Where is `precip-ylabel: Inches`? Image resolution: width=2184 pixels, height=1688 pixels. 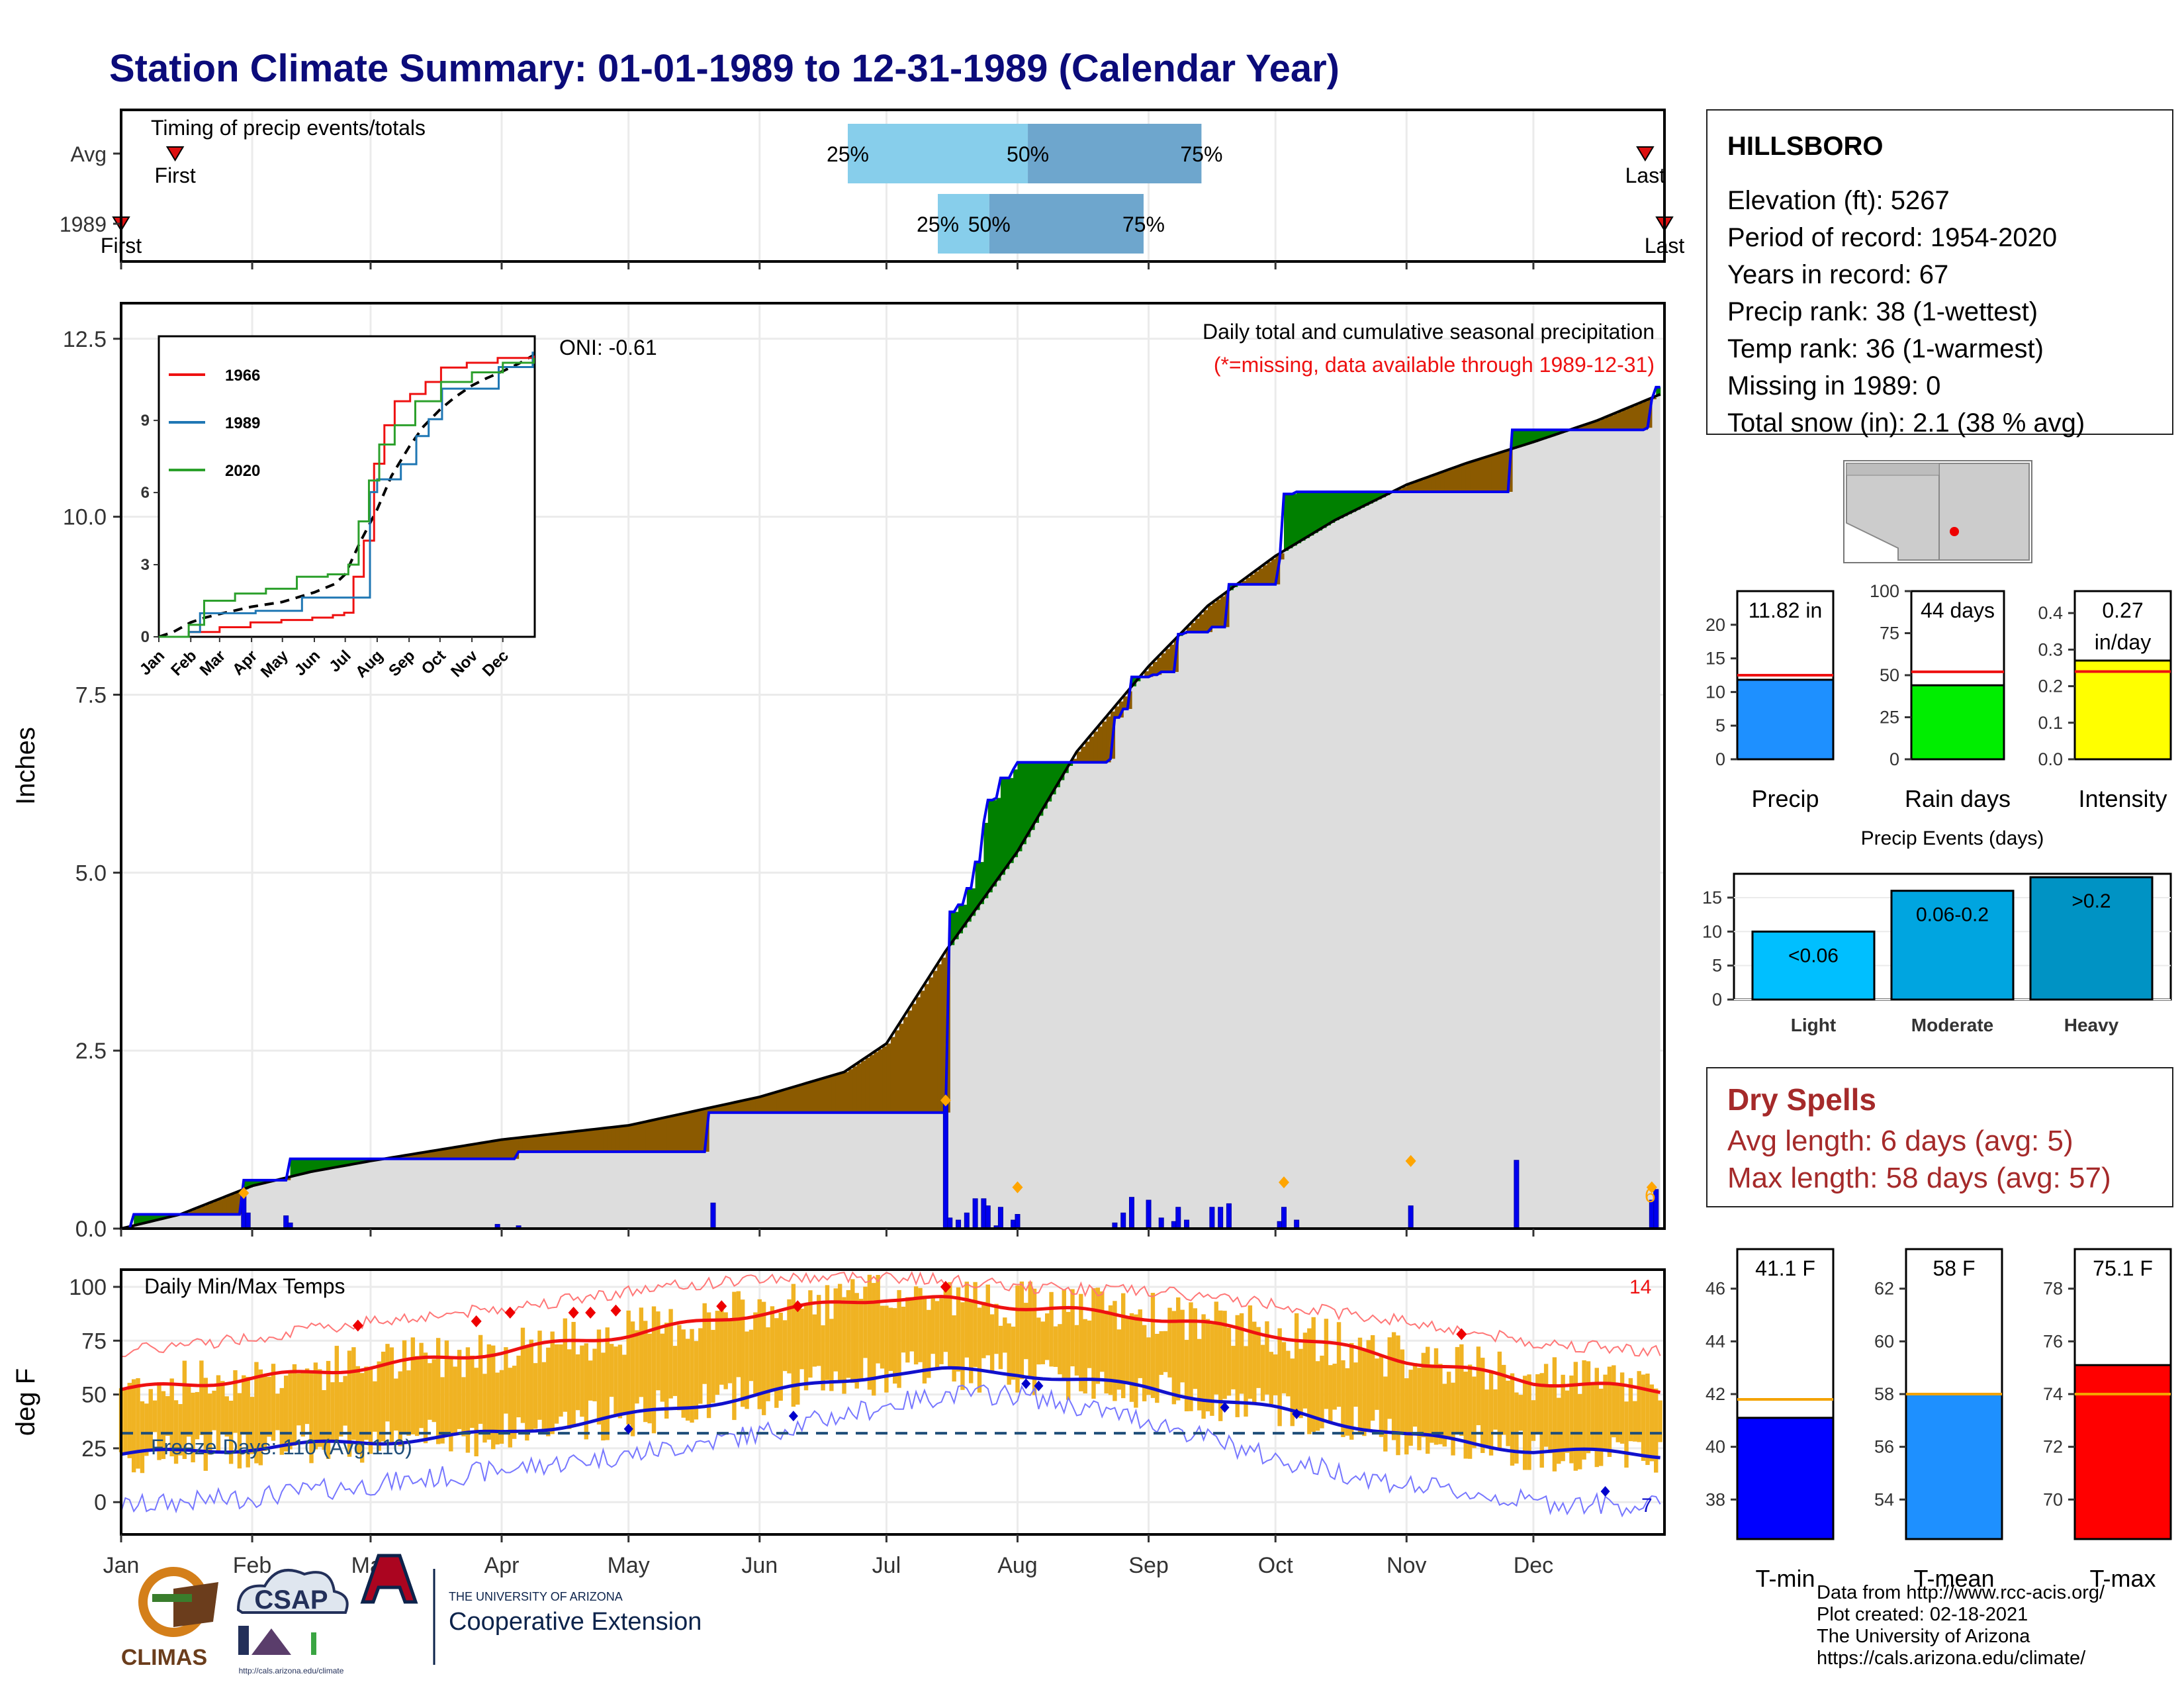 precip-ylabel: Inches is located at coordinates (26, 766).